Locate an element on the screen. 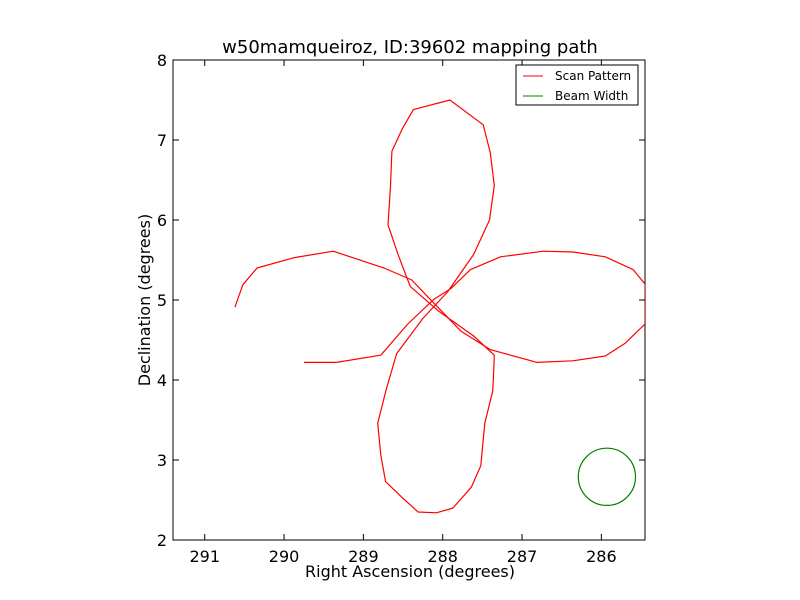 Image resolution: width=800 pixels, height=600 pixels. legend: Scan Pattern Beam Width is located at coordinates (577, 85).